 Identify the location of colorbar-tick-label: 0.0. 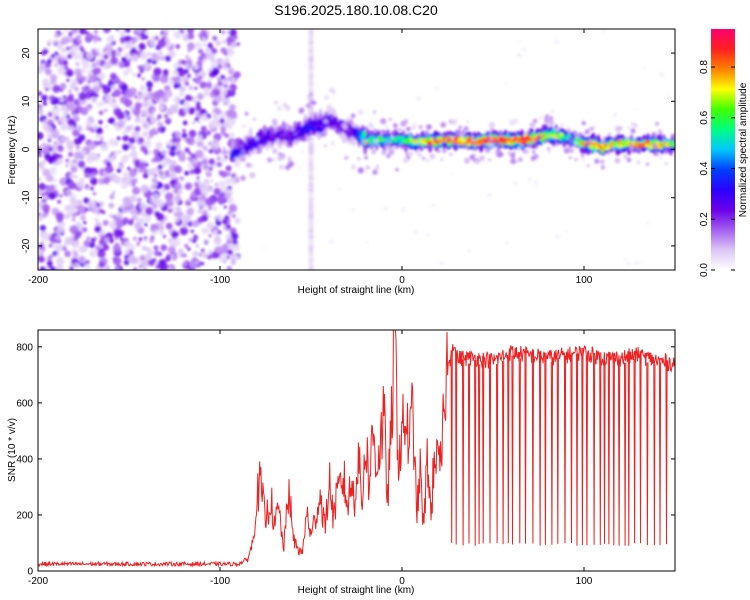
(704, 270).